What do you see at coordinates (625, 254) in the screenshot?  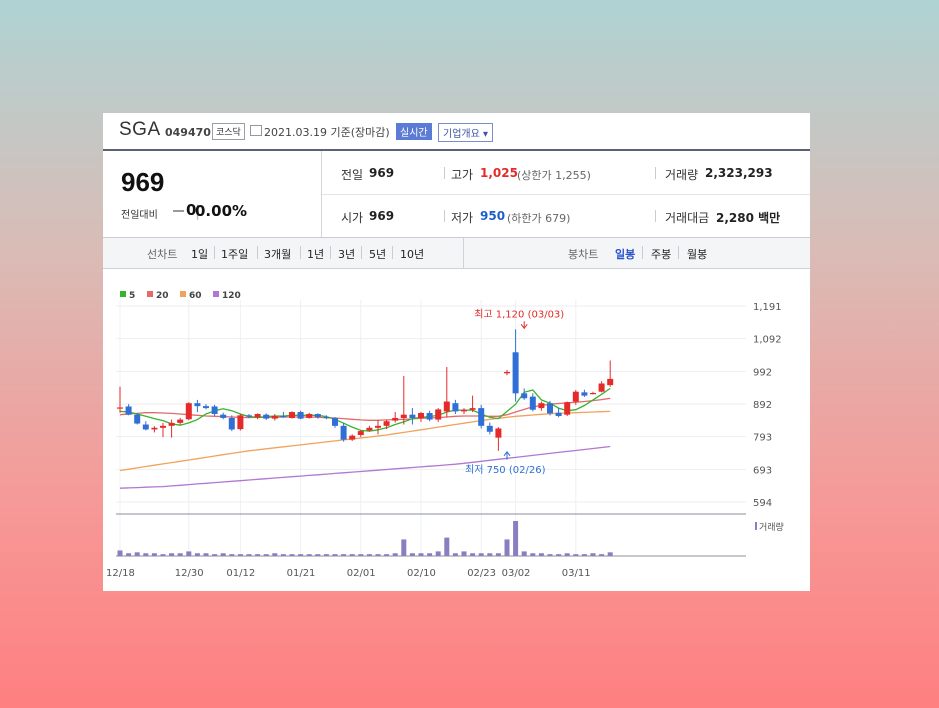 I see `tab-daily: 일봉` at bounding box center [625, 254].